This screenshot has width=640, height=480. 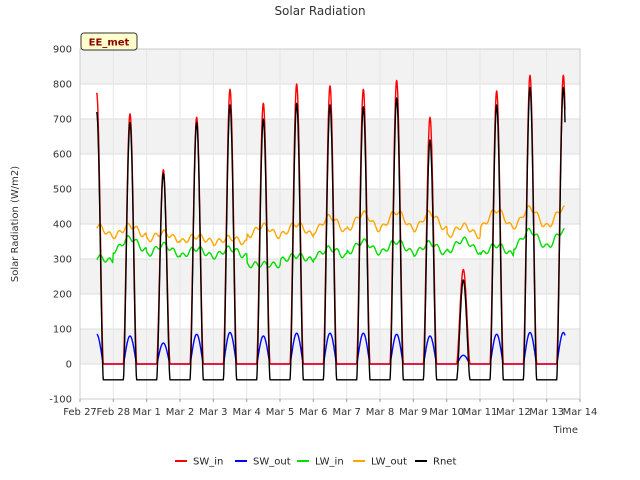 I want to click on y-tick-label: 0, so click(x=69, y=365).